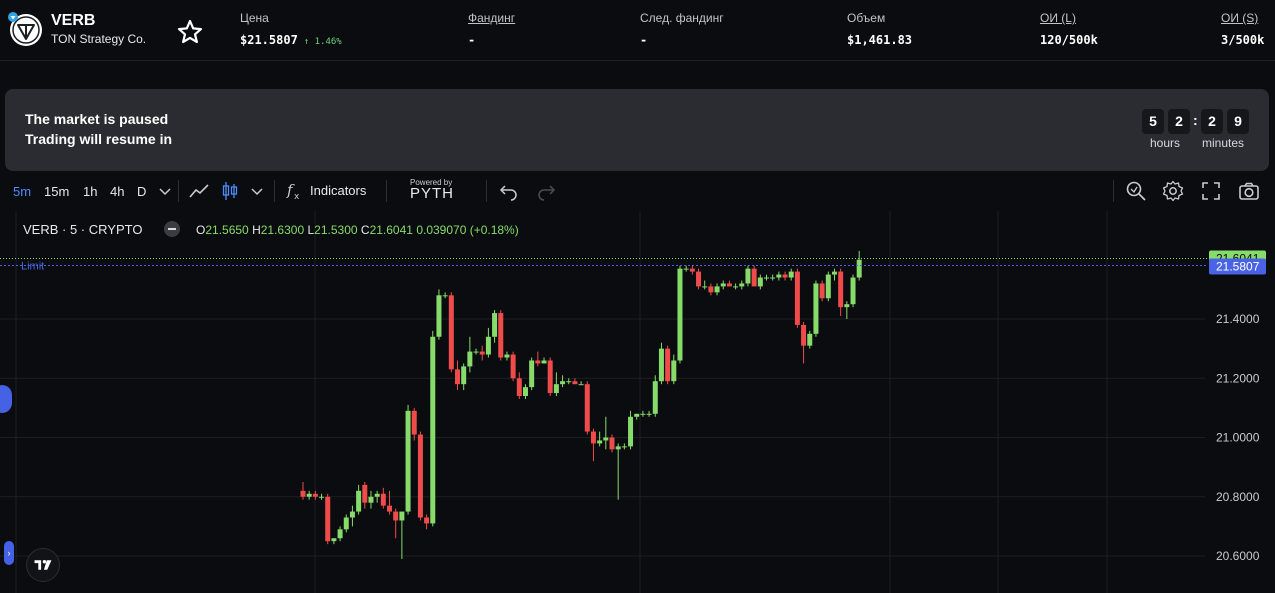 This screenshot has width=1275, height=593. What do you see at coordinates (1249, 191) in the screenshot?
I see `camera-icon` at bounding box center [1249, 191].